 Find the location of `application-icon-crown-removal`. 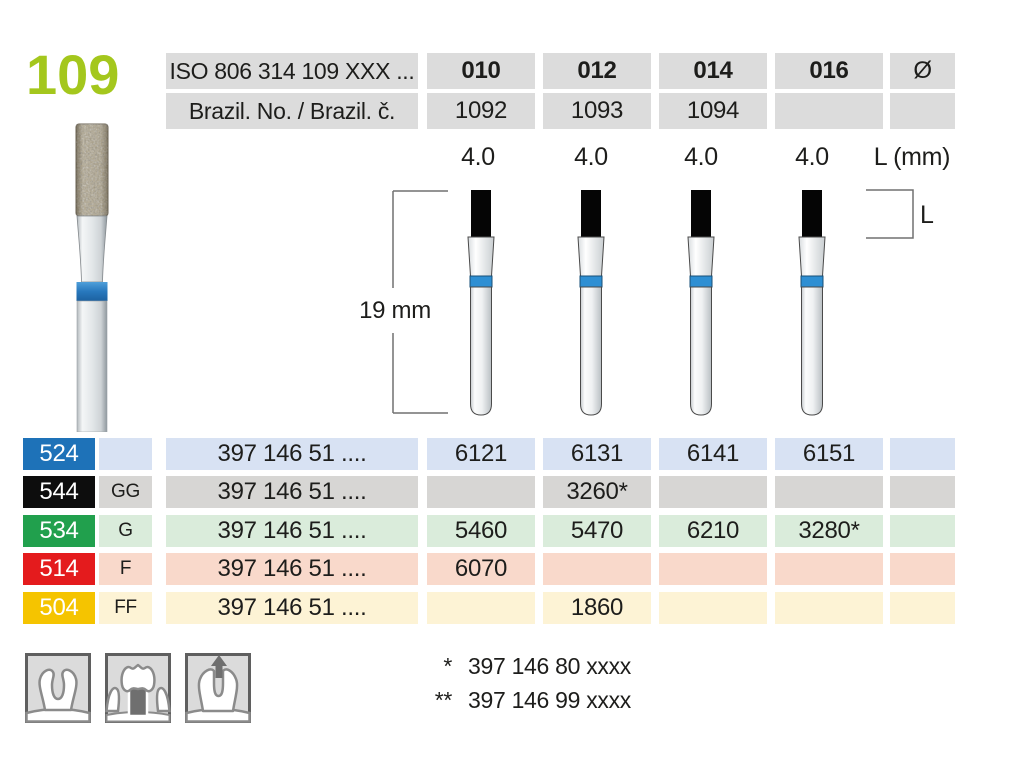

application-icon-crown-removal is located at coordinates (218, 688).